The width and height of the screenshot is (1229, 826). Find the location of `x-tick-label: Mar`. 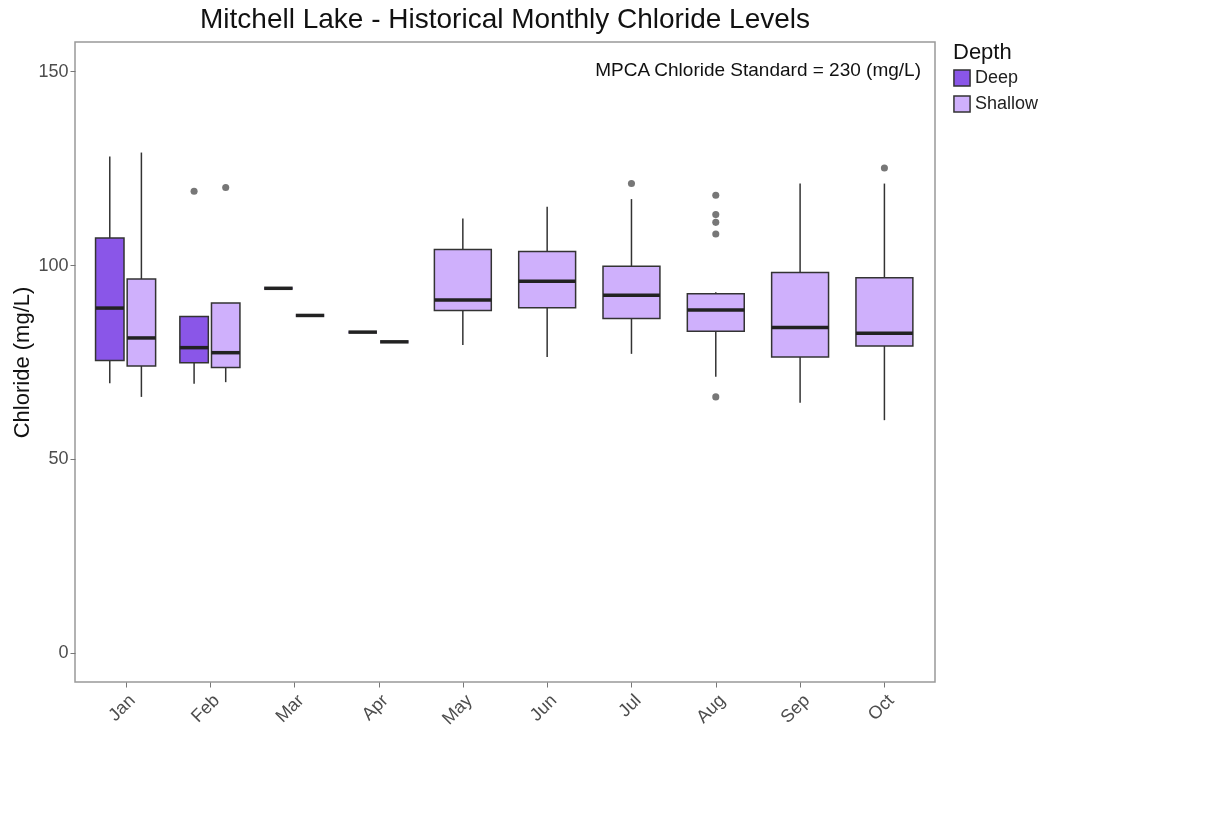

x-tick-label: Mar is located at coordinates (289, 708).